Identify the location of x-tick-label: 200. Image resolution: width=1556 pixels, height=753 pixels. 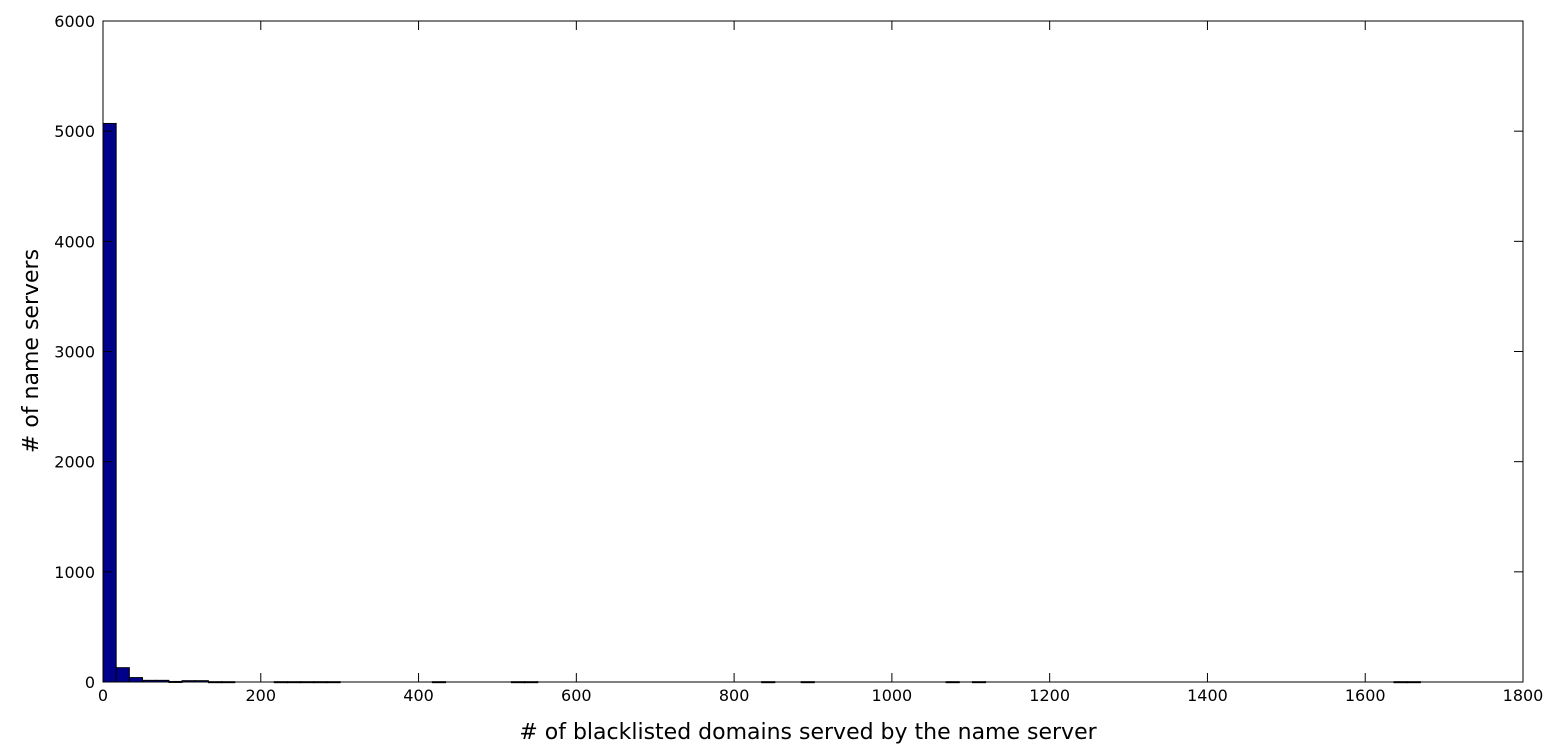
(261, 695).